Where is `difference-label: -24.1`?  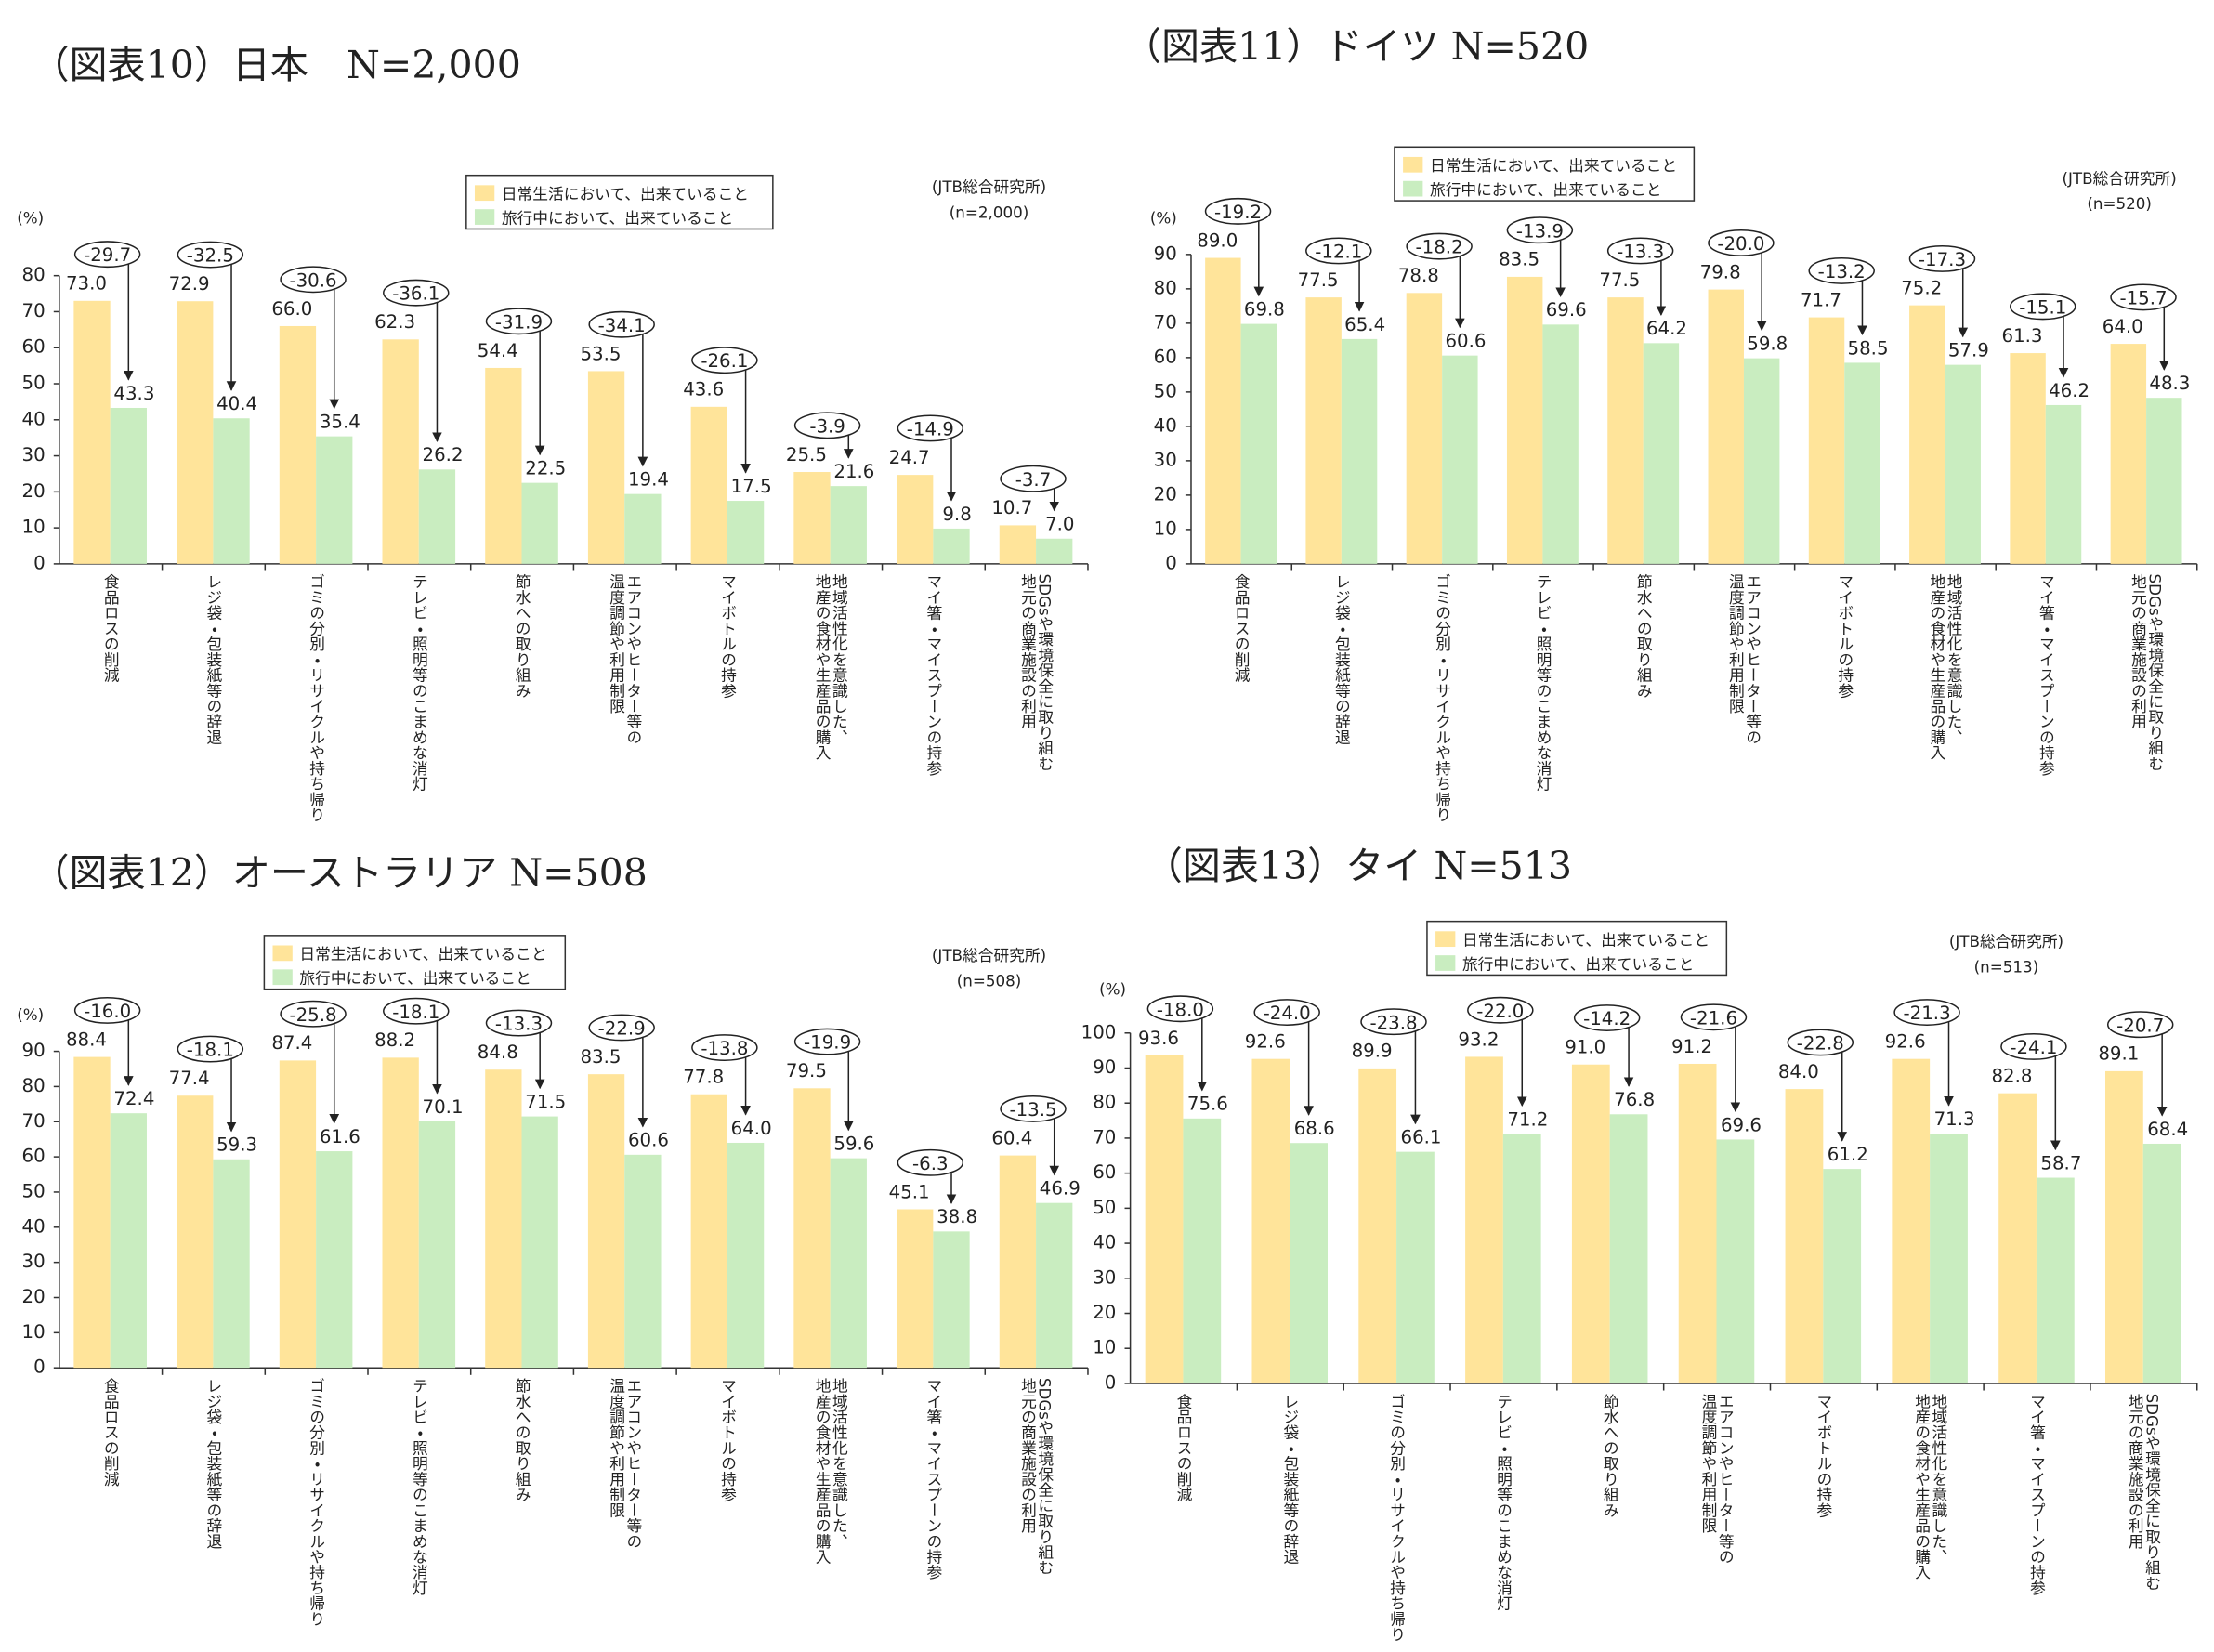
difference-label: -24.1 is located at coordinates (2034, 1047).